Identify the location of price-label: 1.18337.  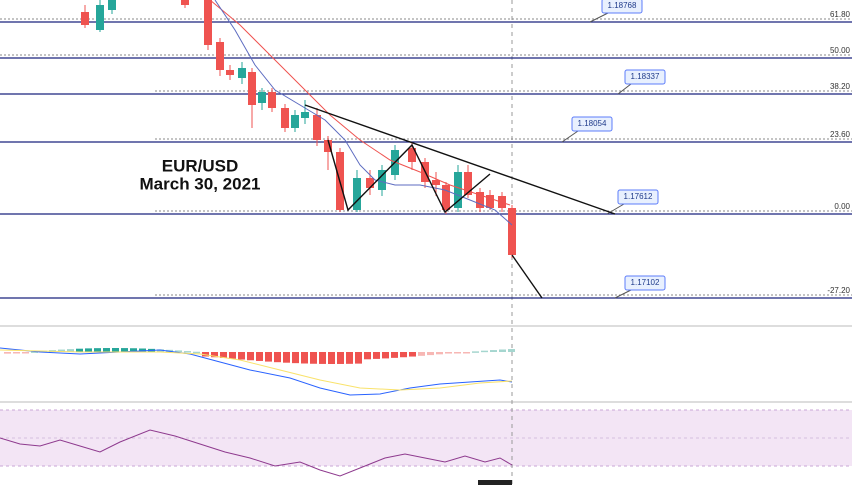
(645, 76).